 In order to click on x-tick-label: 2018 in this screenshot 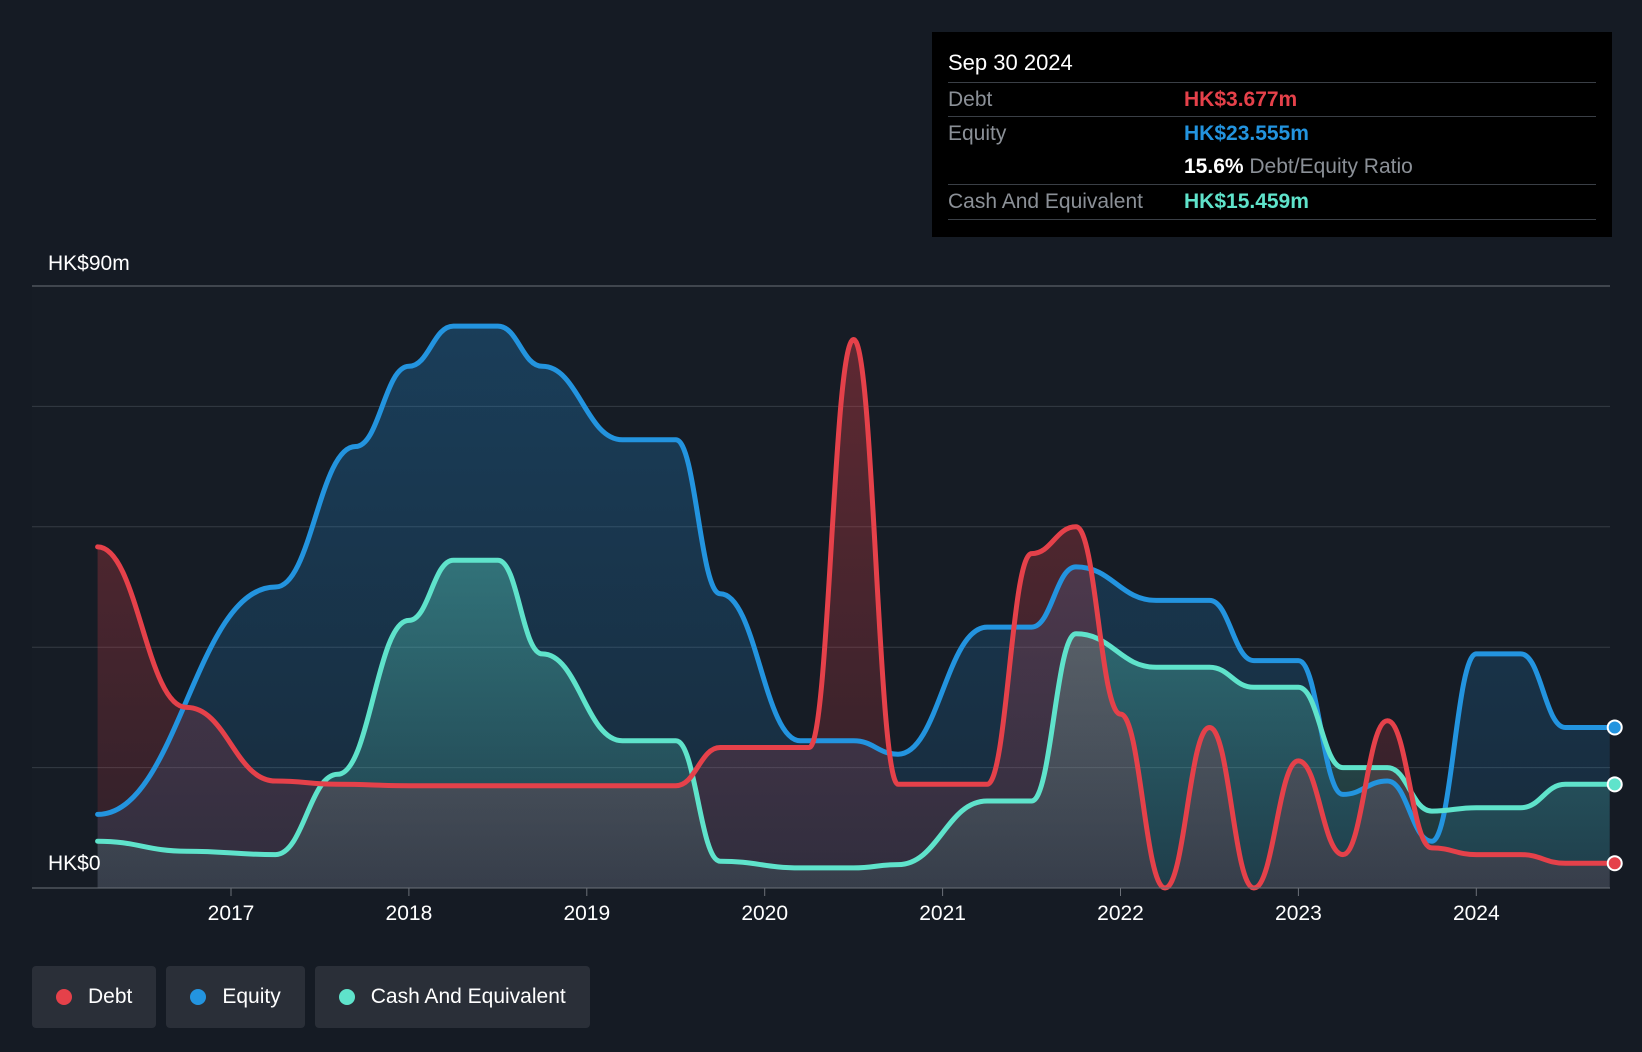, I will do `click(409, 913)`.